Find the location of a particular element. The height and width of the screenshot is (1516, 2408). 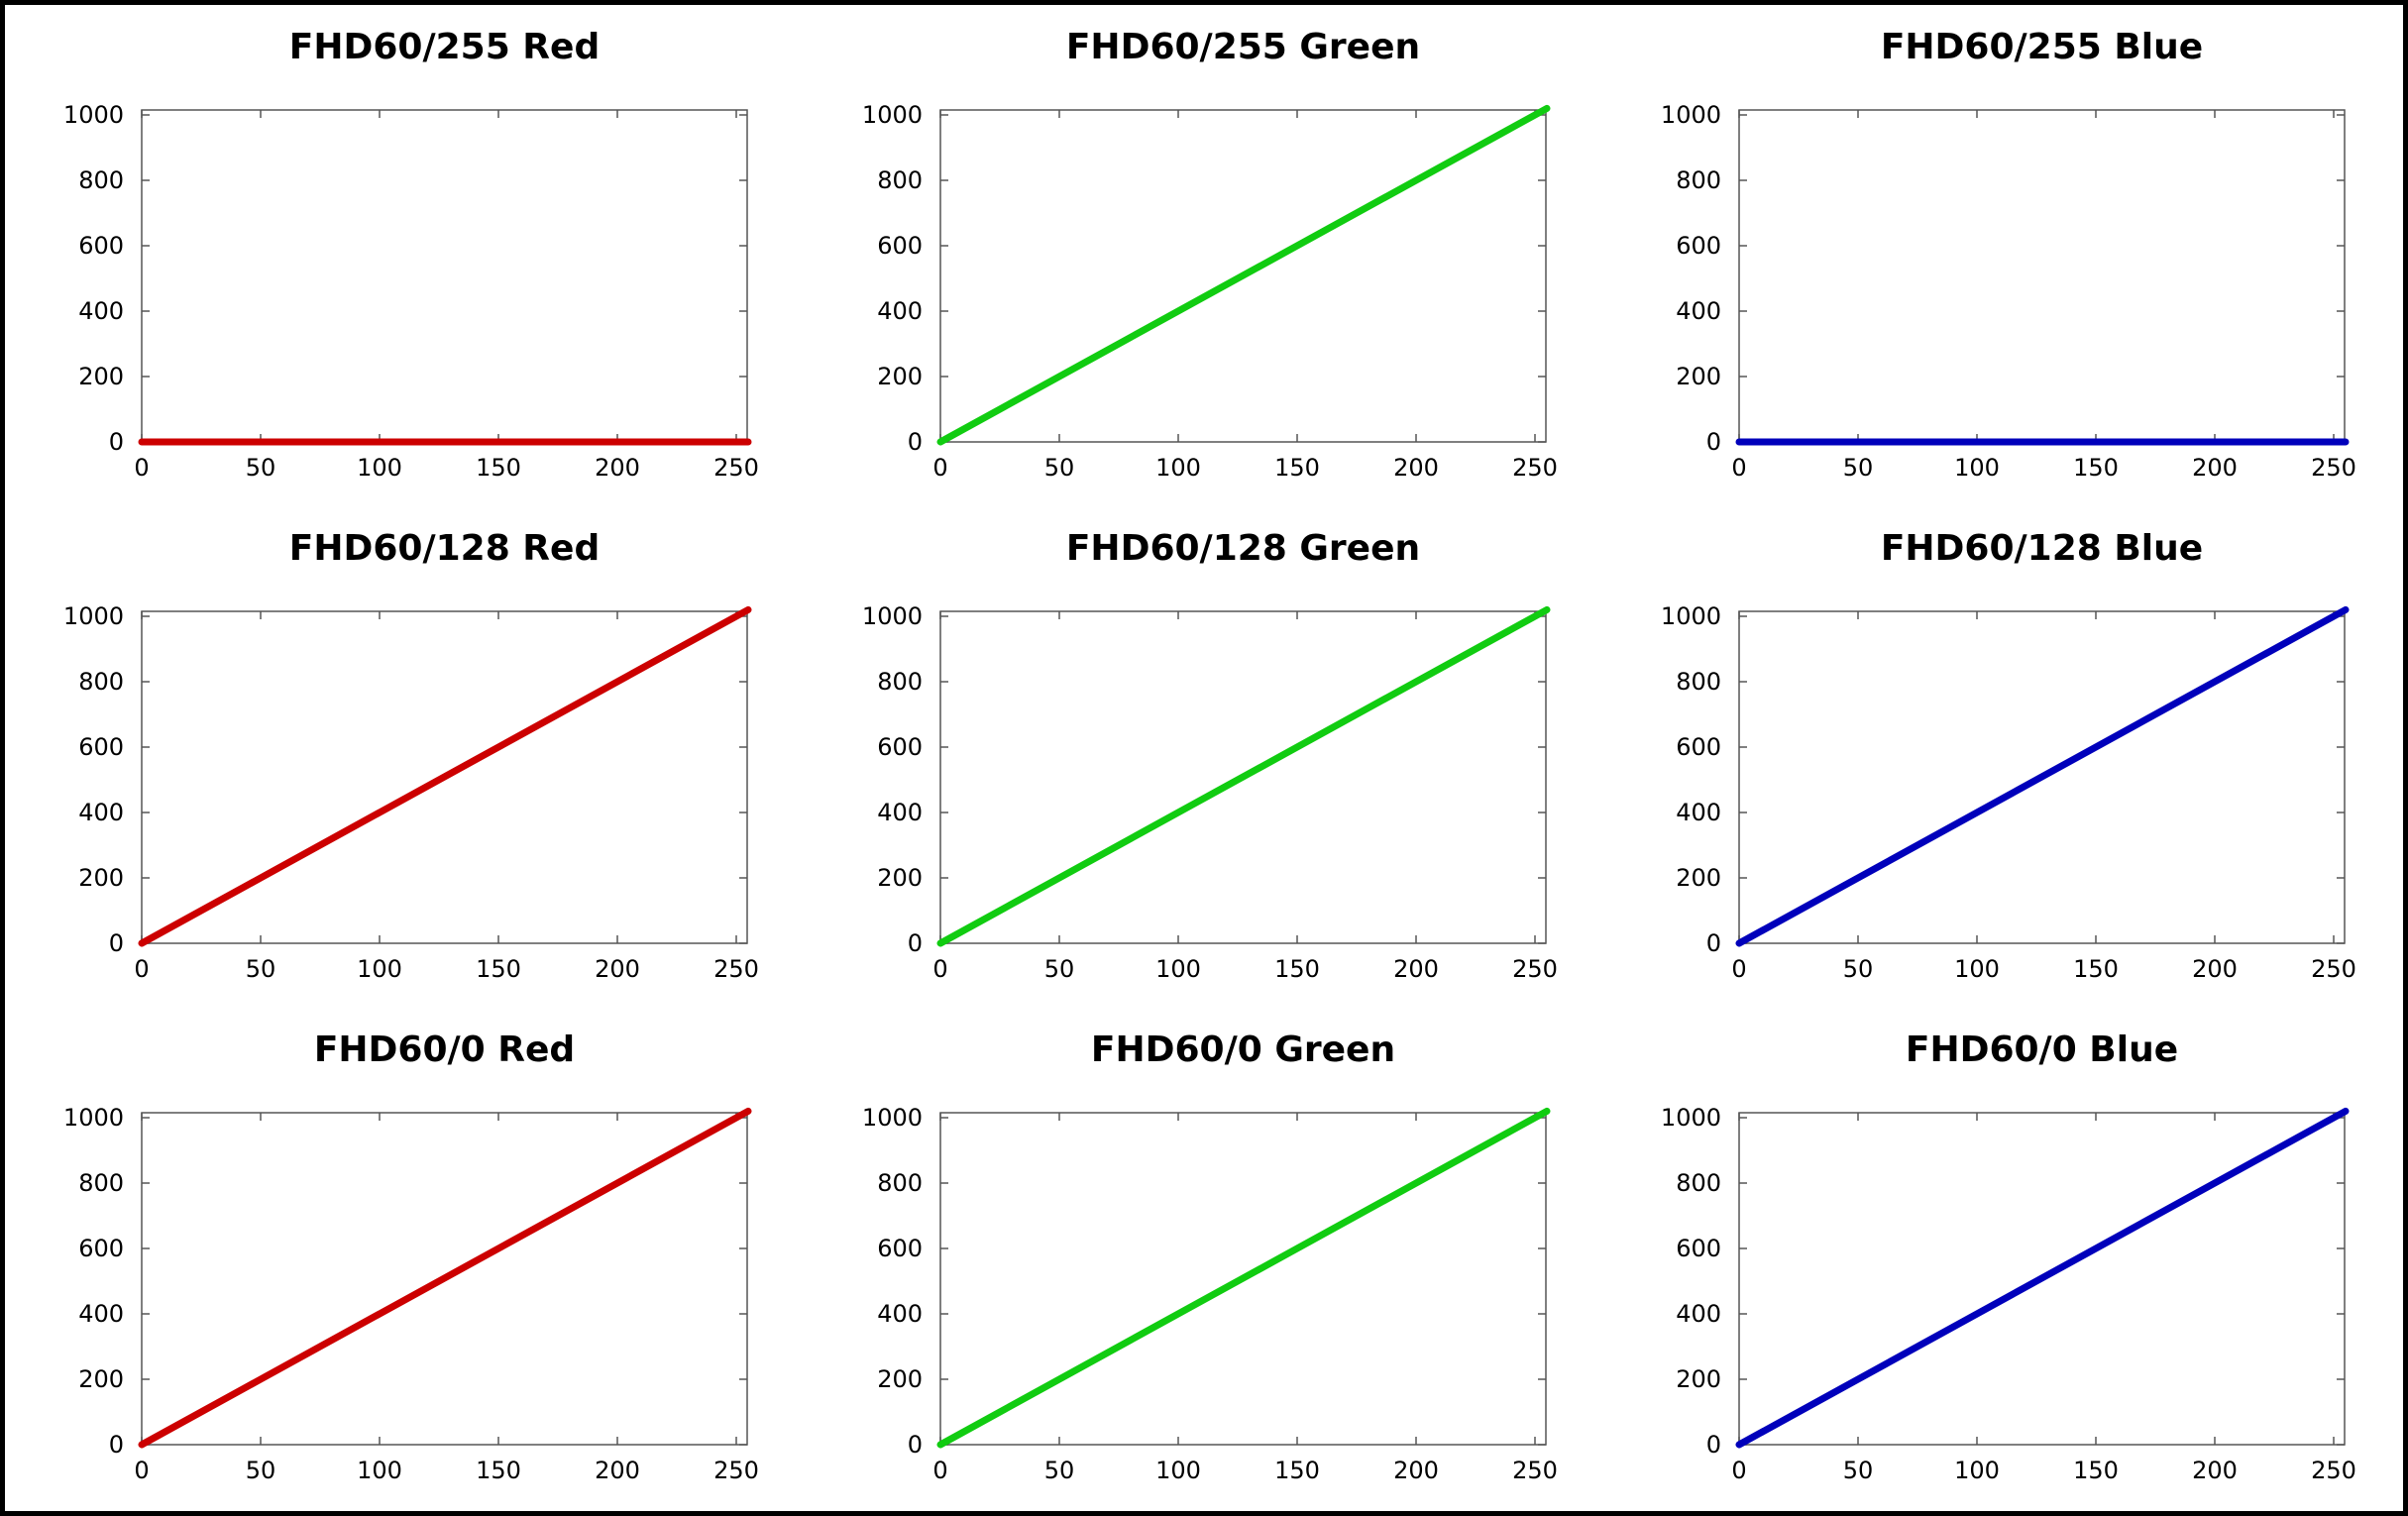

chart-title: FHD60/0 Blue is located at coordinates (2042, 1049).